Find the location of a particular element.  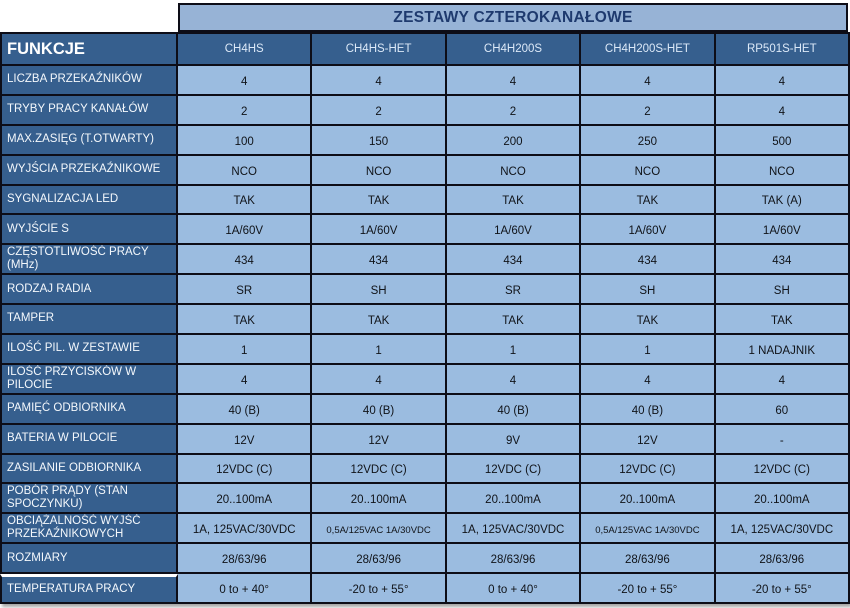

row-label: POBÓR PRĄDY (STAN SPOCZYNKU) is located at coordinates (89, 499).